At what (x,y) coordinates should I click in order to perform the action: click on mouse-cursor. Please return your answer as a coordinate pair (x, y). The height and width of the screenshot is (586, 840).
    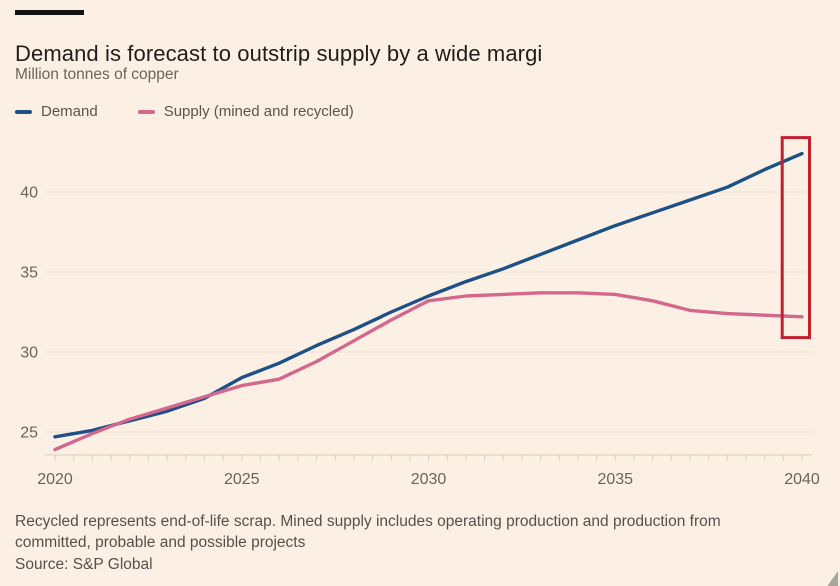
    Looking at the image, I should click on (832, 578).